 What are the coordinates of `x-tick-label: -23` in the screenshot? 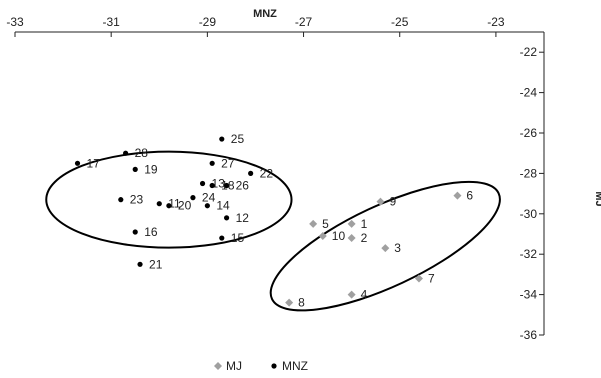 It's located at (496, 22).